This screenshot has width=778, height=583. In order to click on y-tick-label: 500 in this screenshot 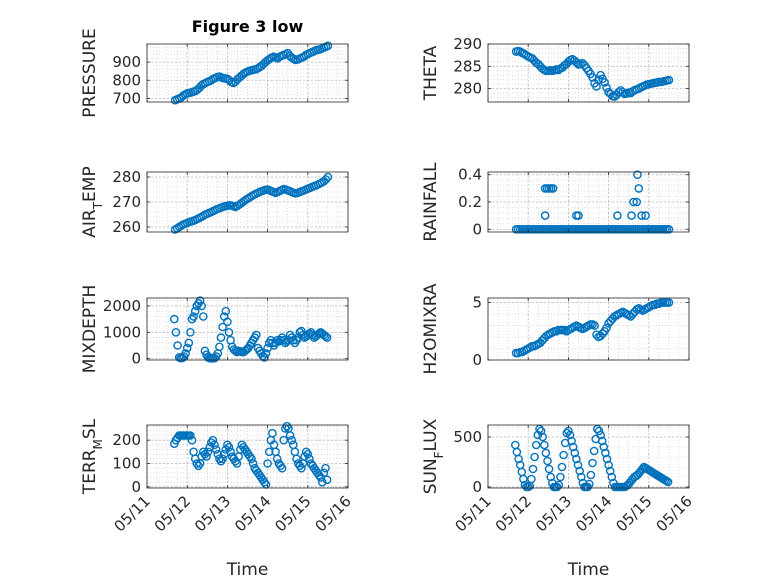, I will do `click(467, 437)`.